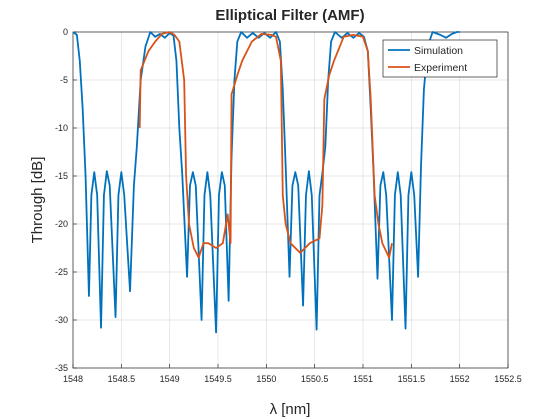 The image size is (560, 420). What do you see at coordinates (412, 379) in the screenshot?
I see `x-tick-label: 1551.5` at bounding box center [412, 379].